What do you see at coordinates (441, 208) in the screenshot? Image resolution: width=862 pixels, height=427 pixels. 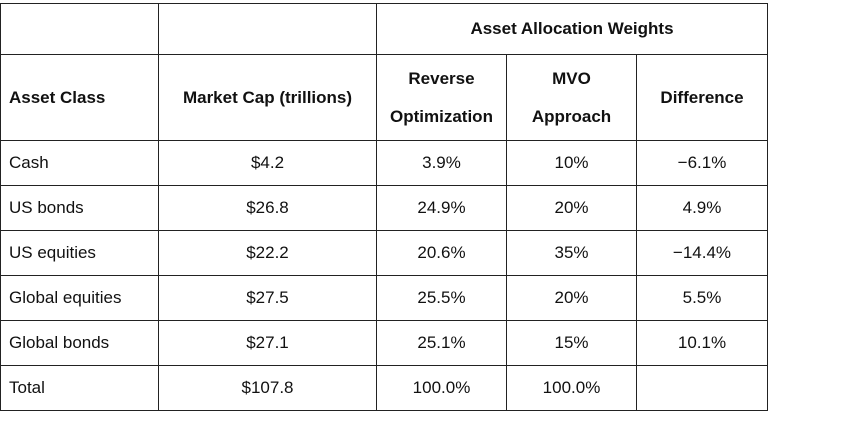 I see `reverse-cell: 24.9%` at bounding box center [441, 208].